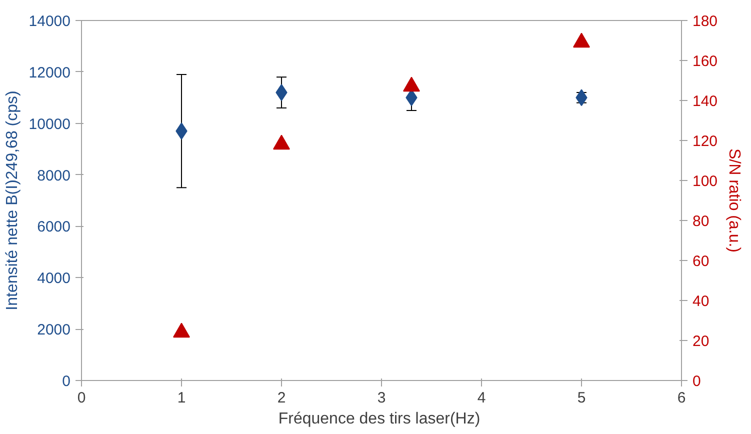  I want to click on y2-tick-label: 180, so click(705, 21).